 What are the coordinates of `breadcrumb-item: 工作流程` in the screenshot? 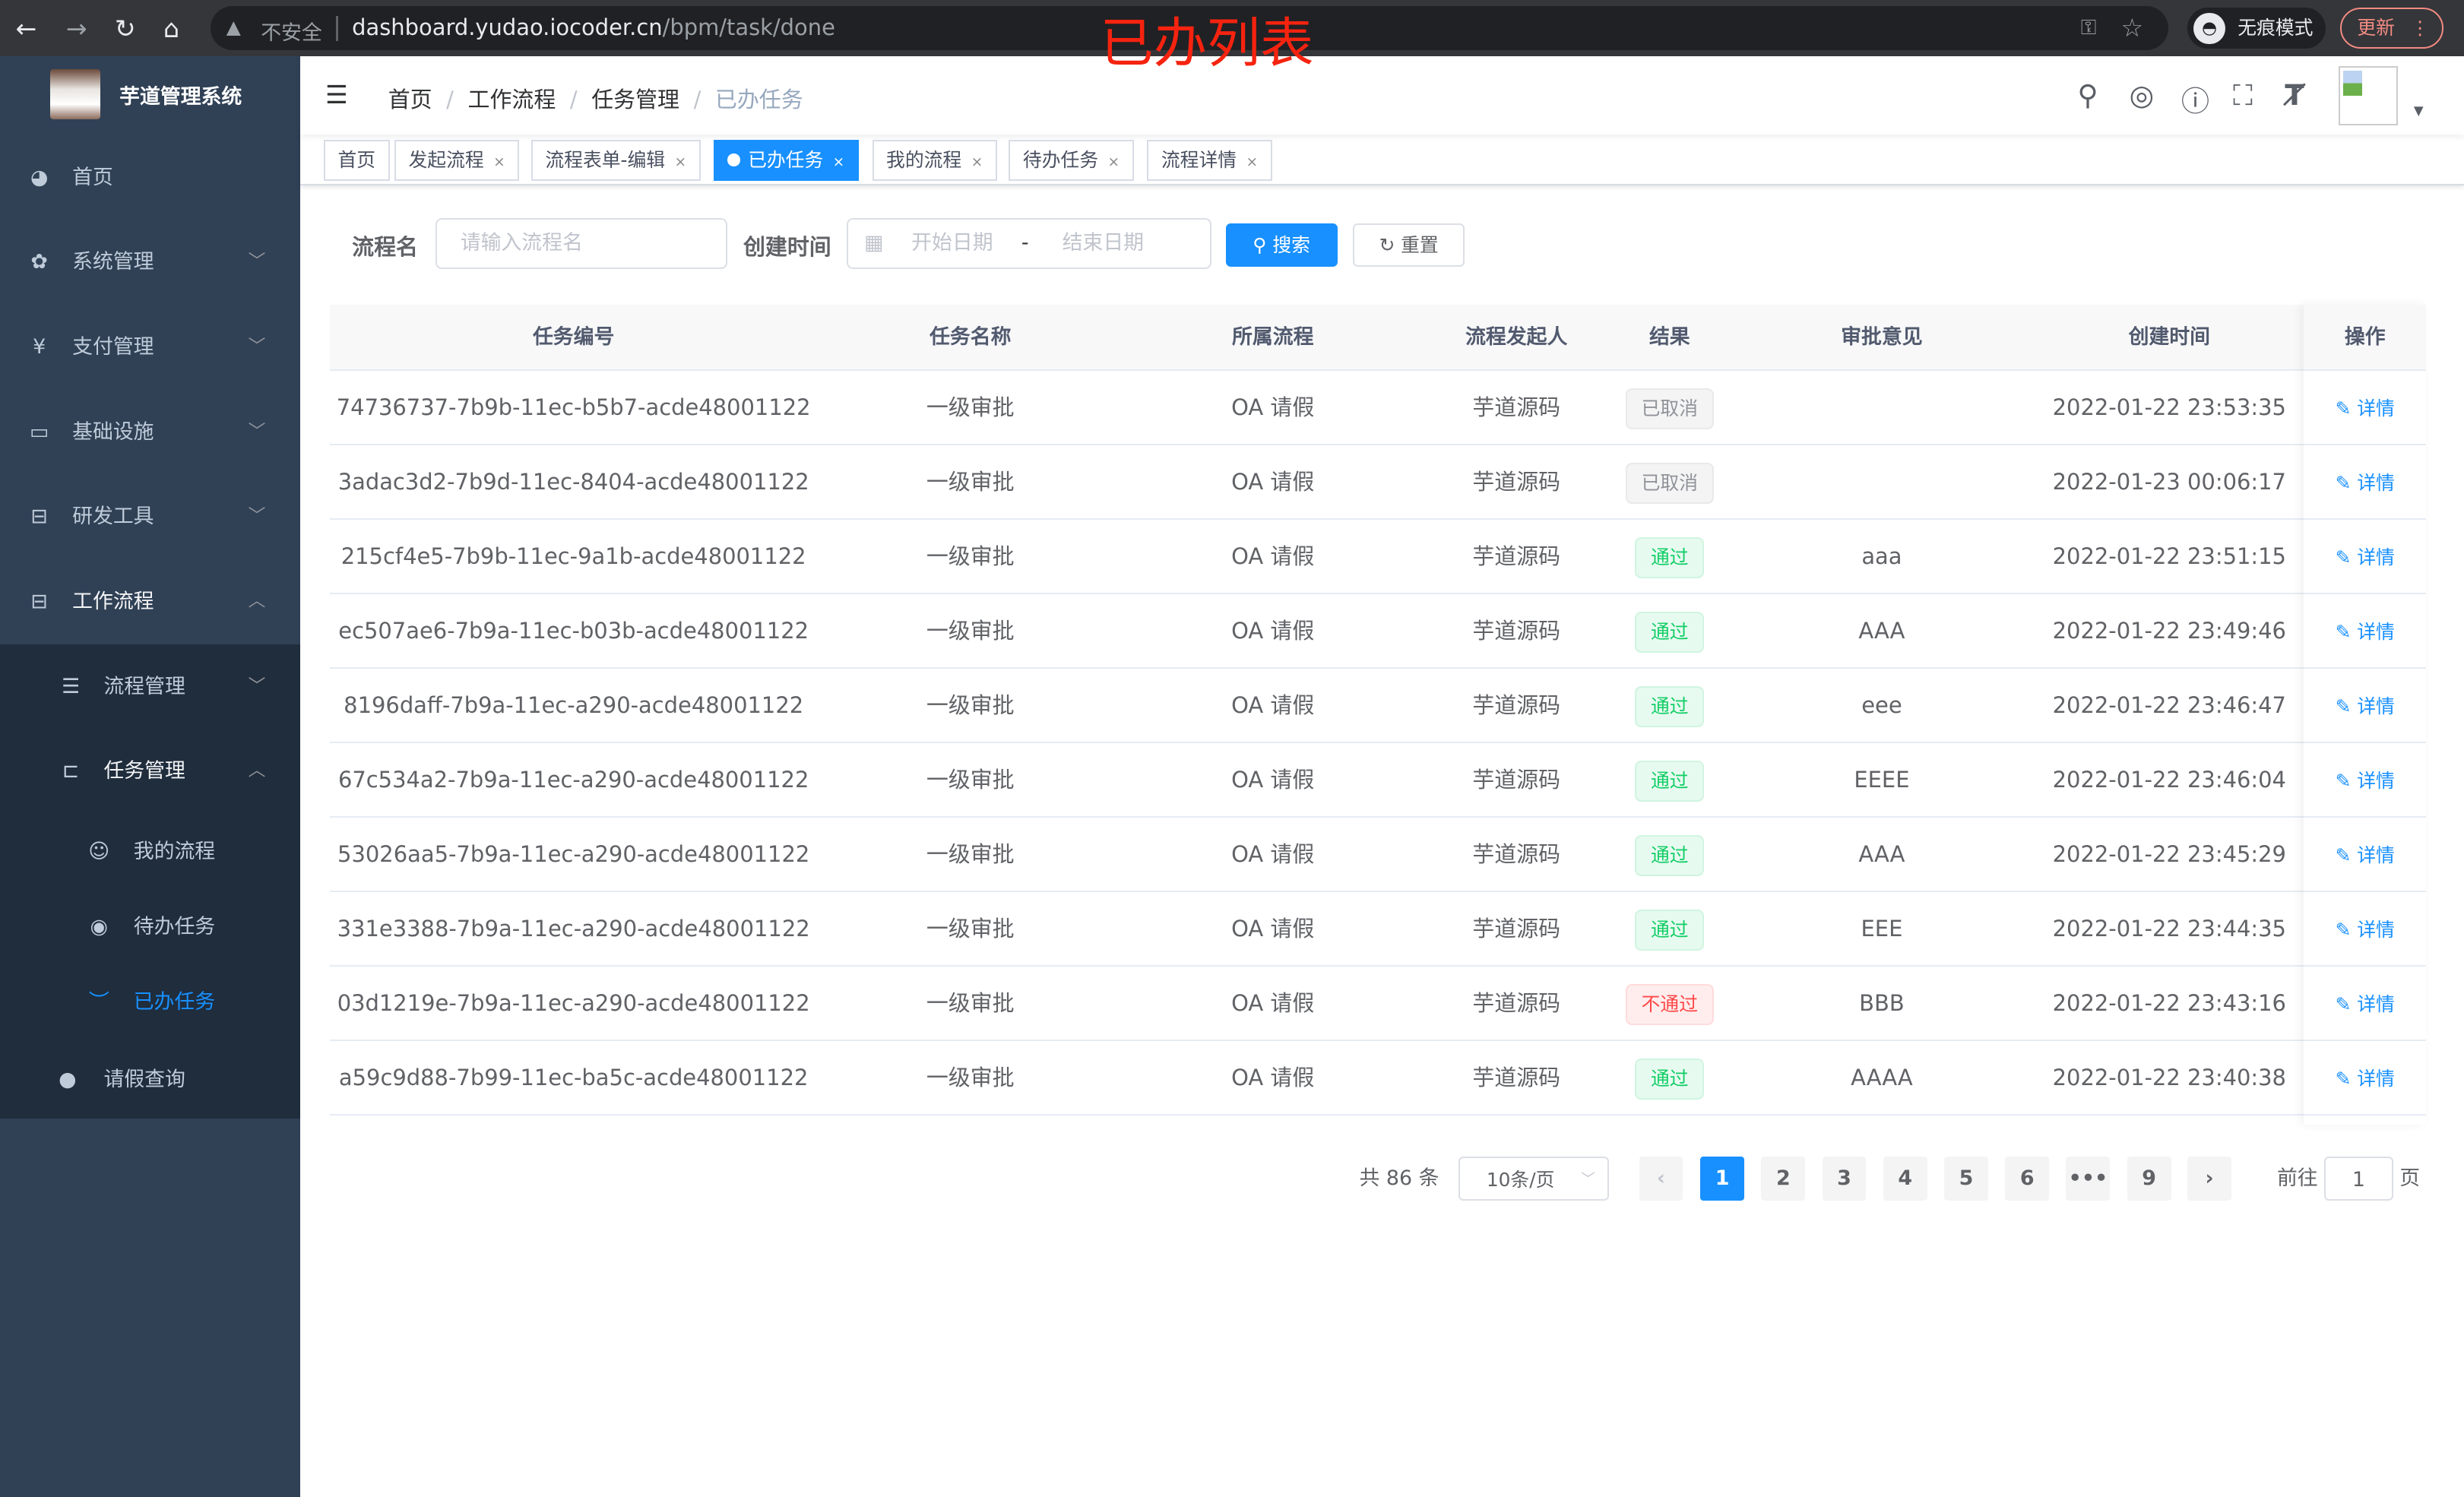 It's located at (512, 99).